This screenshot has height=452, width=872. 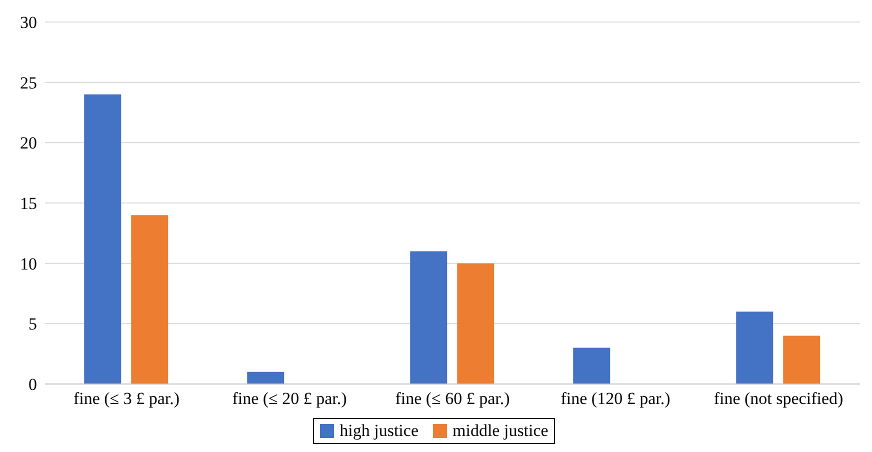 What do you see at coordinates (289, 398) in the screenshot?
I see `x-tick-label: fine (≤ 20 £ par.)` at bounding box center [289, 398].